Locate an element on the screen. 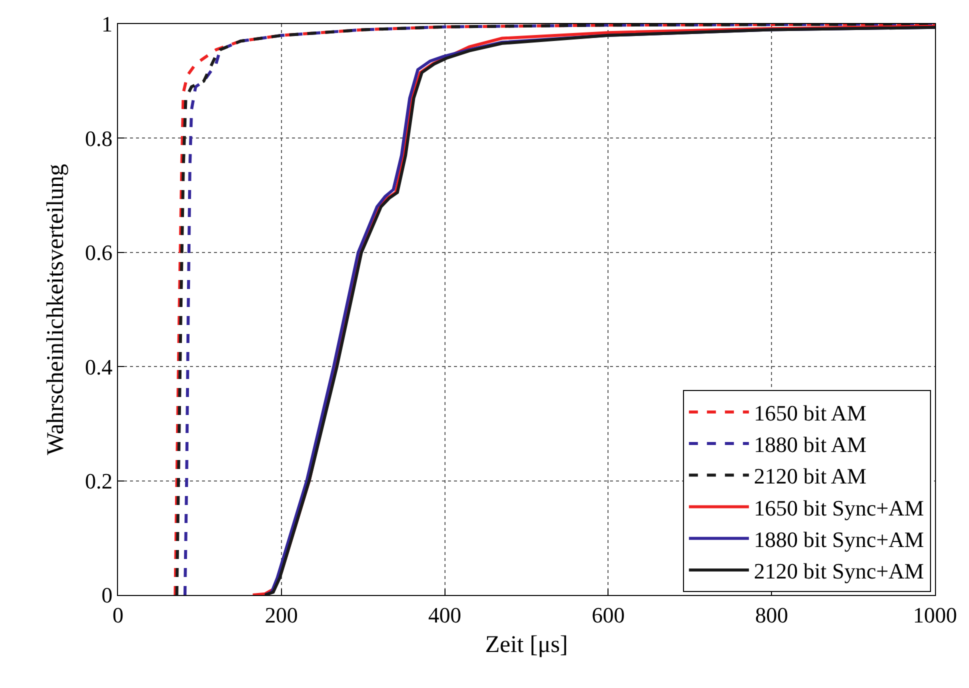 The image size is (969, 688). x-axis-title: Zeit [μs] is located at coordinates (526, 645).